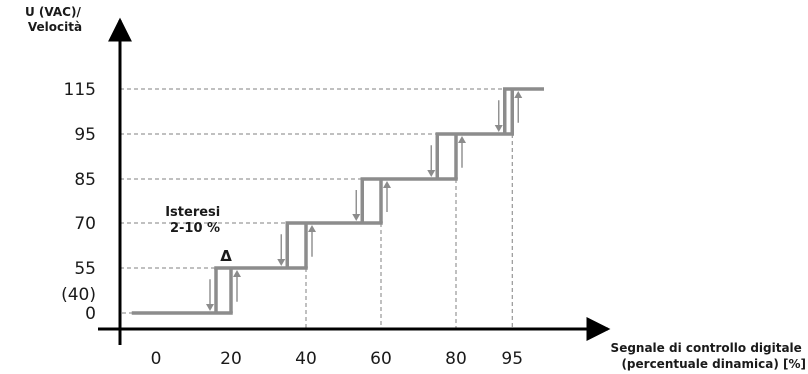 The width and height of the screenshot is (808, 374). Describe the element at coordinates (337, 359) in the screenshot. I see `x-tick-labels: 0 20 40 60 80 95` at that location.